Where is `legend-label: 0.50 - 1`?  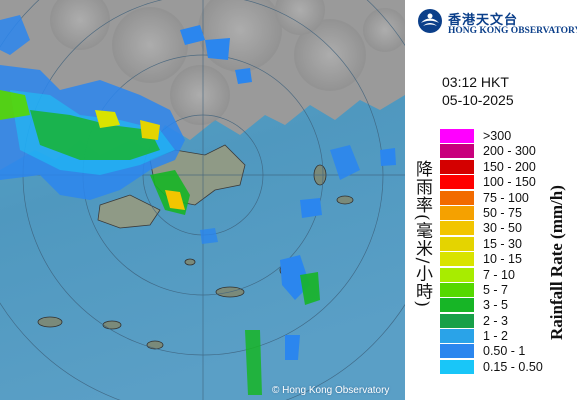
legend-label: 0.50 - 1 is located at coordinates (504, 351).